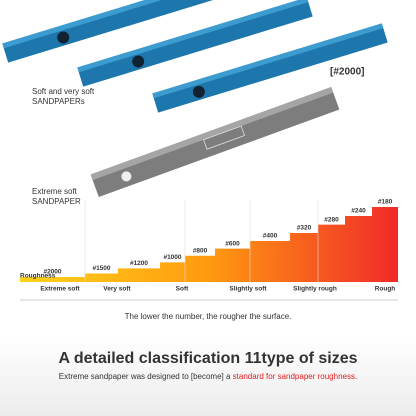 The height and width of the screenshot is (416, 416). I want to click on grit-label: #1000, so click(172, 257).